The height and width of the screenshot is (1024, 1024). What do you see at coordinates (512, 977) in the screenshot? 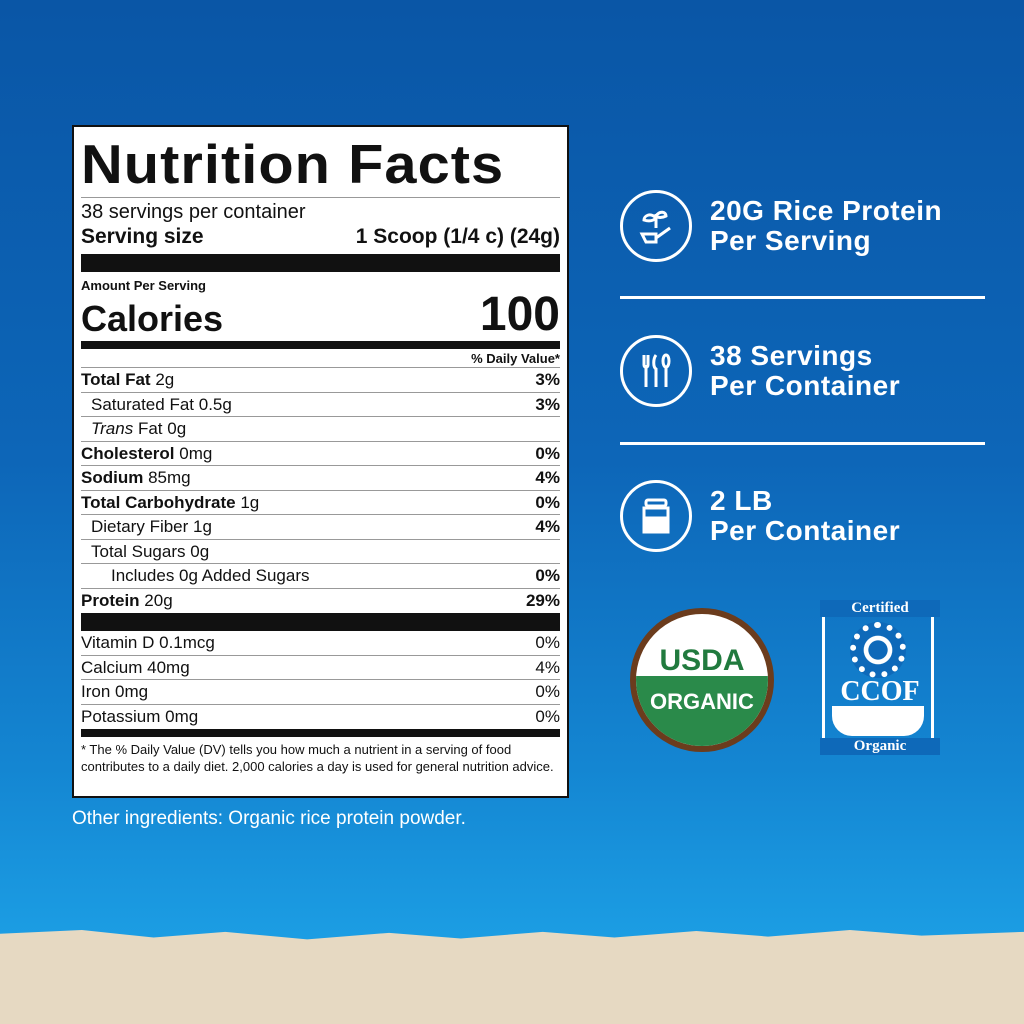
I see `sand-background` at bounding box center [512, 977].